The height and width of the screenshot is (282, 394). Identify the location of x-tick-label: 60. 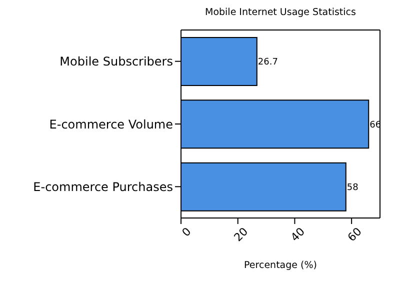
(354, 234).